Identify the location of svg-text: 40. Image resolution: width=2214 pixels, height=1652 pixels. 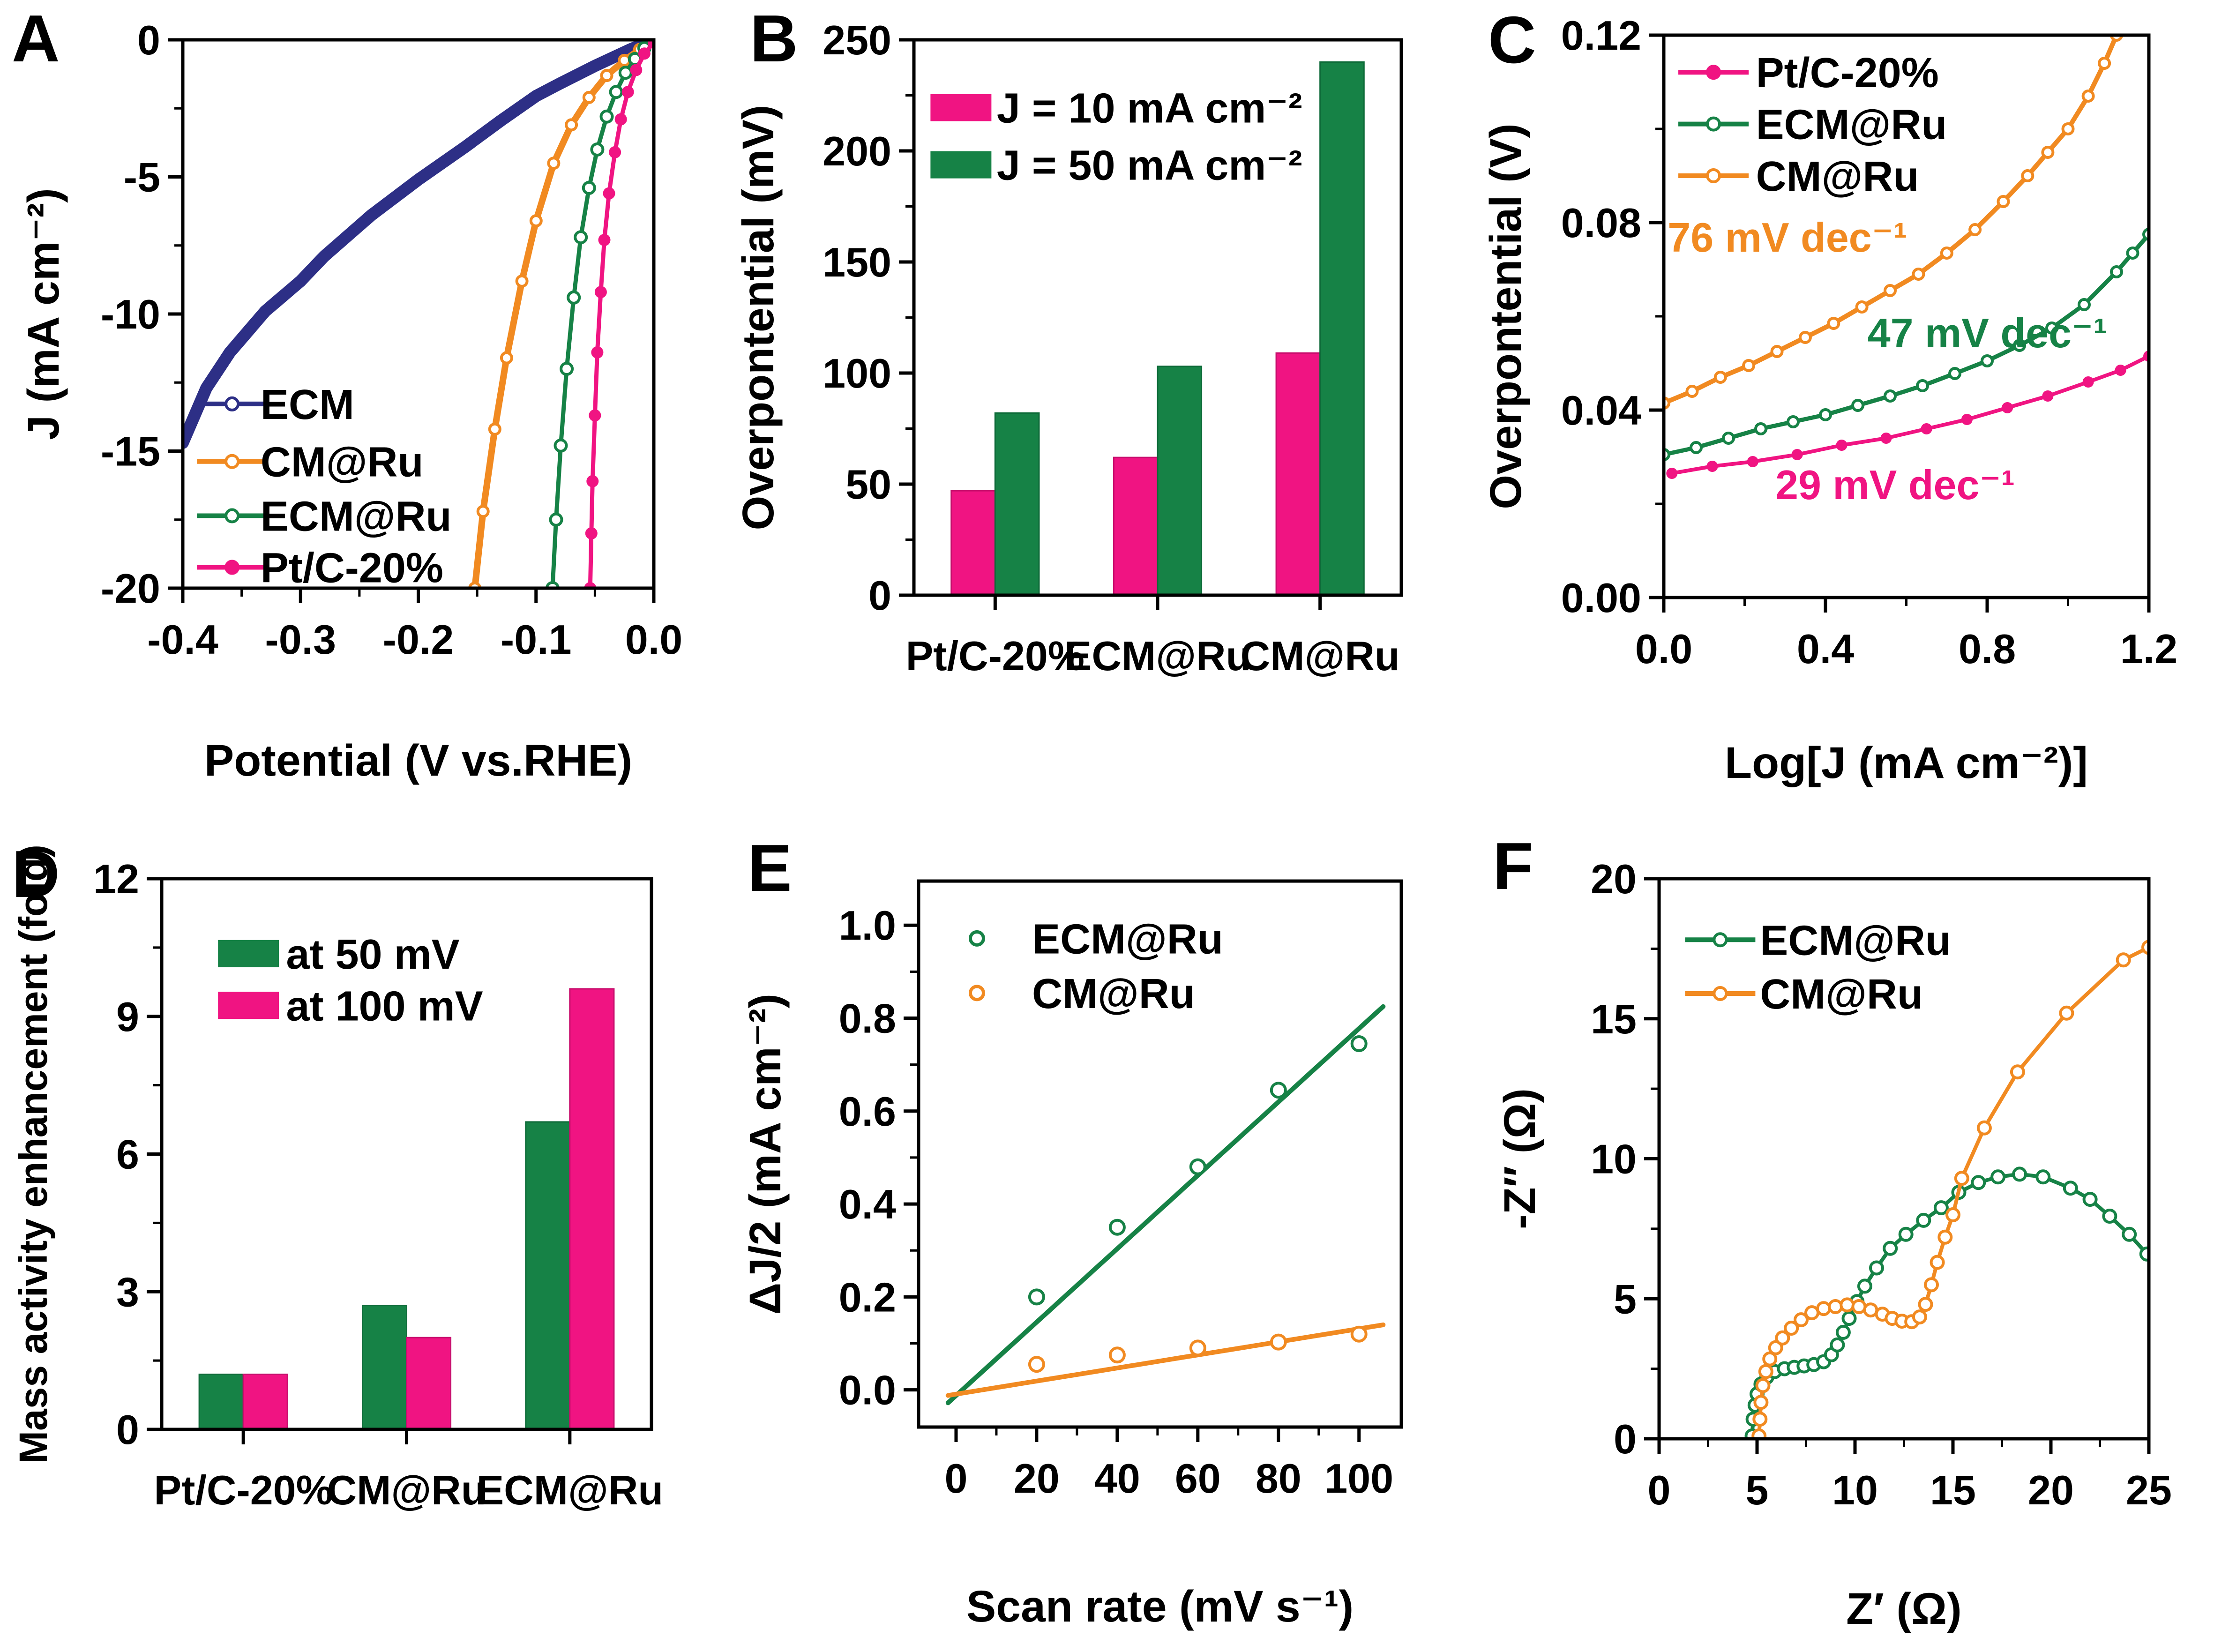
(1117, 1479).